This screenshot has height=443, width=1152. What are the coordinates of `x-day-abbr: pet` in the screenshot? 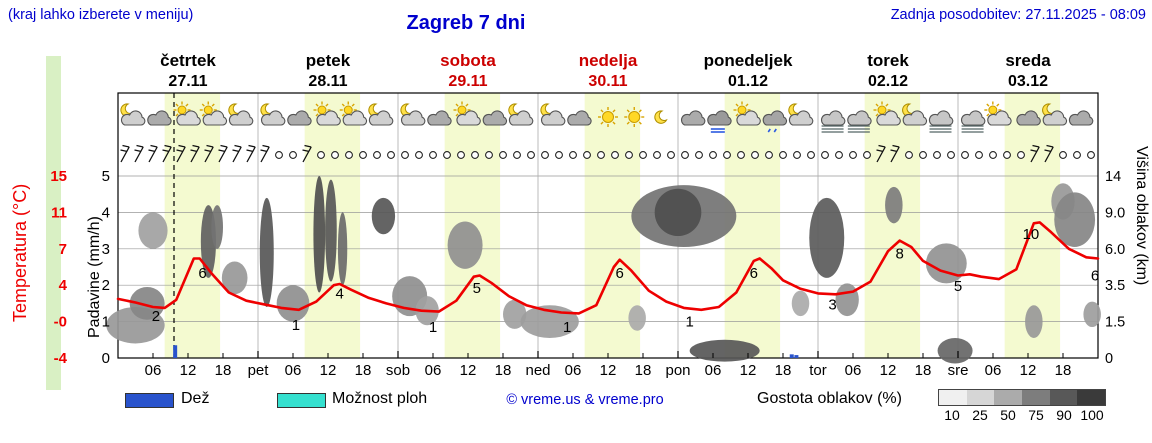 It's located at (259, 370).